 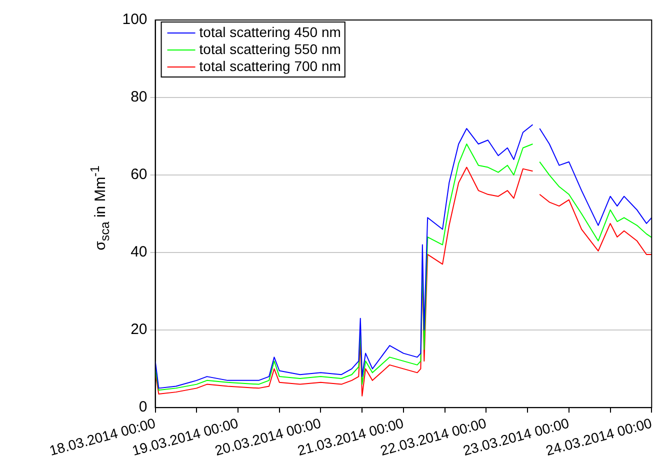 I want to click on y-tick-label: 60, so click(x=139, y=175).